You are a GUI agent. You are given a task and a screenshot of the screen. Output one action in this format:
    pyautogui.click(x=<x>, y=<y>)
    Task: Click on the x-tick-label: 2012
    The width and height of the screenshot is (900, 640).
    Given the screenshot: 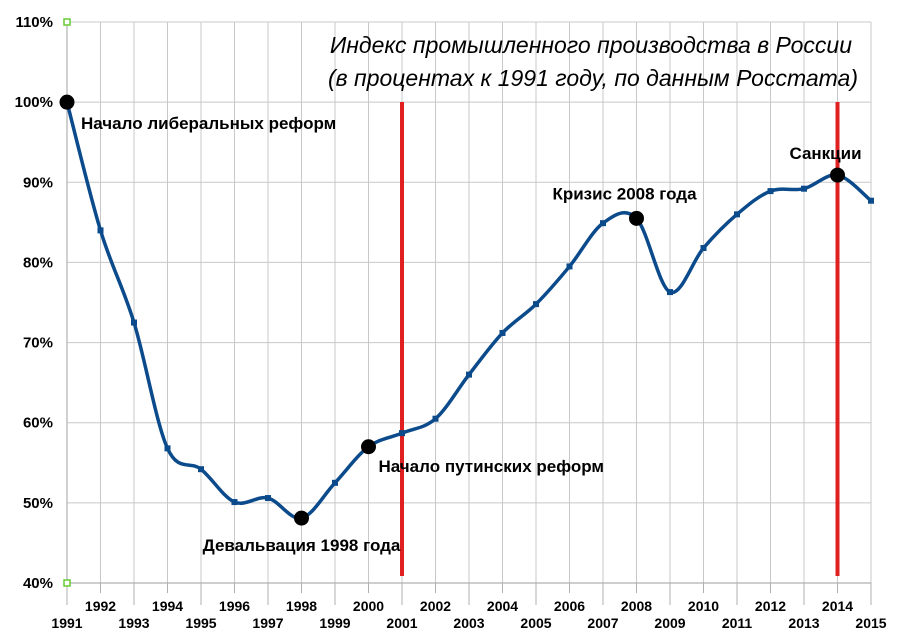 What is the action you would take?
    pyautogui.click(x=770, y=606)
    